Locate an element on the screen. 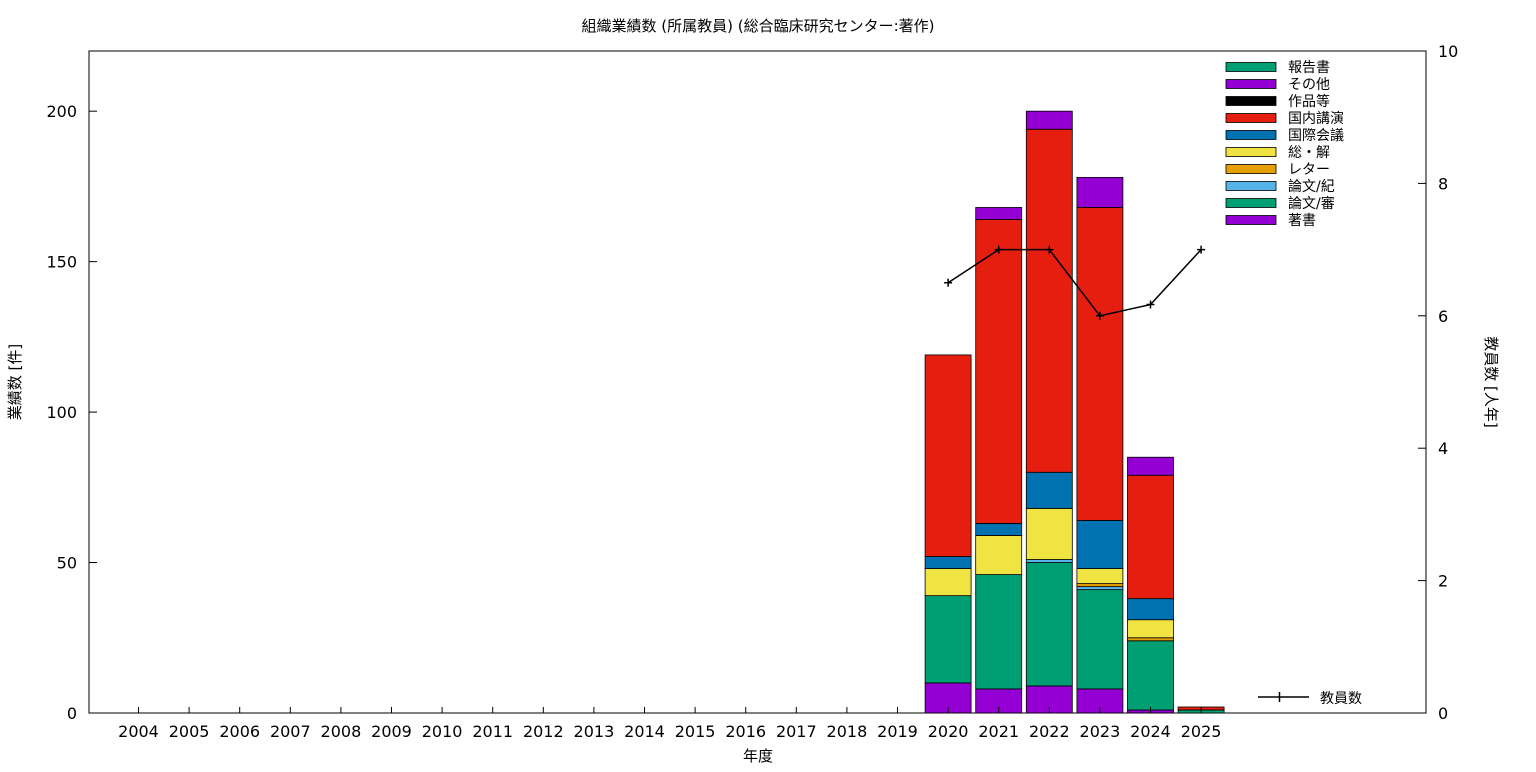 This screenshot has height=772, width=1536. x-tick-label: 2024 is located at coordinates (1150, 731).